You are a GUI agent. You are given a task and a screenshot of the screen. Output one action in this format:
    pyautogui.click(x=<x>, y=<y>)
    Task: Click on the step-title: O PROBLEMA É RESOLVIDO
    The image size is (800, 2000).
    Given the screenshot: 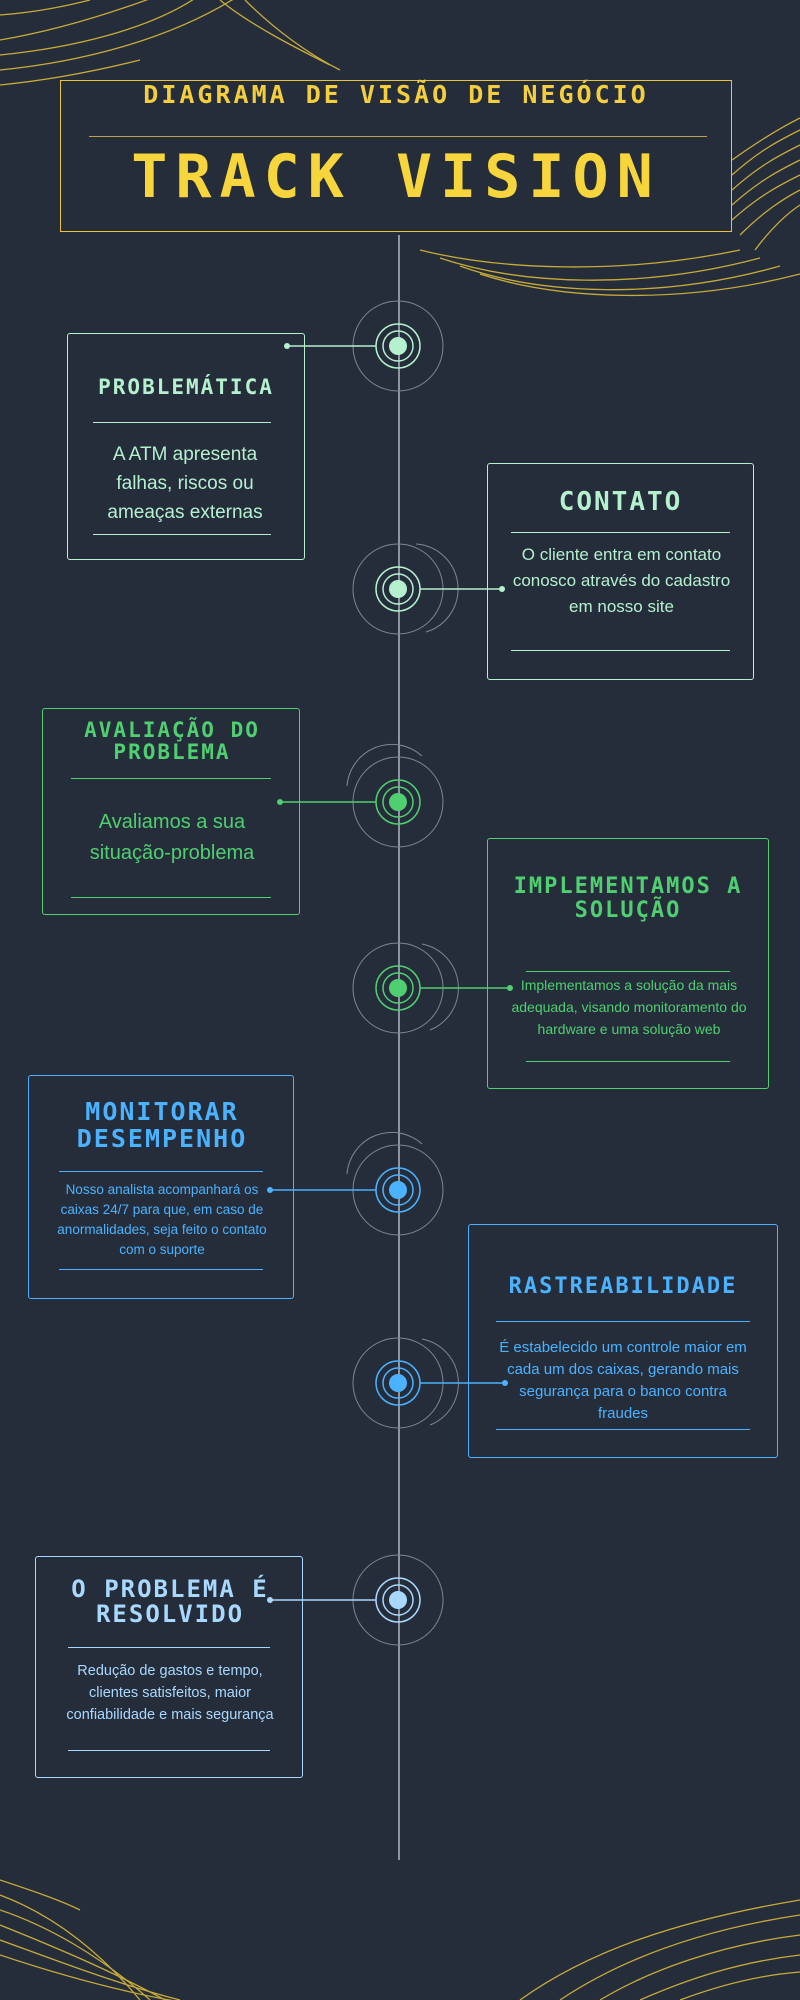 What is the action you would take?
    pyautogui.click(x=170, y=1601)
    